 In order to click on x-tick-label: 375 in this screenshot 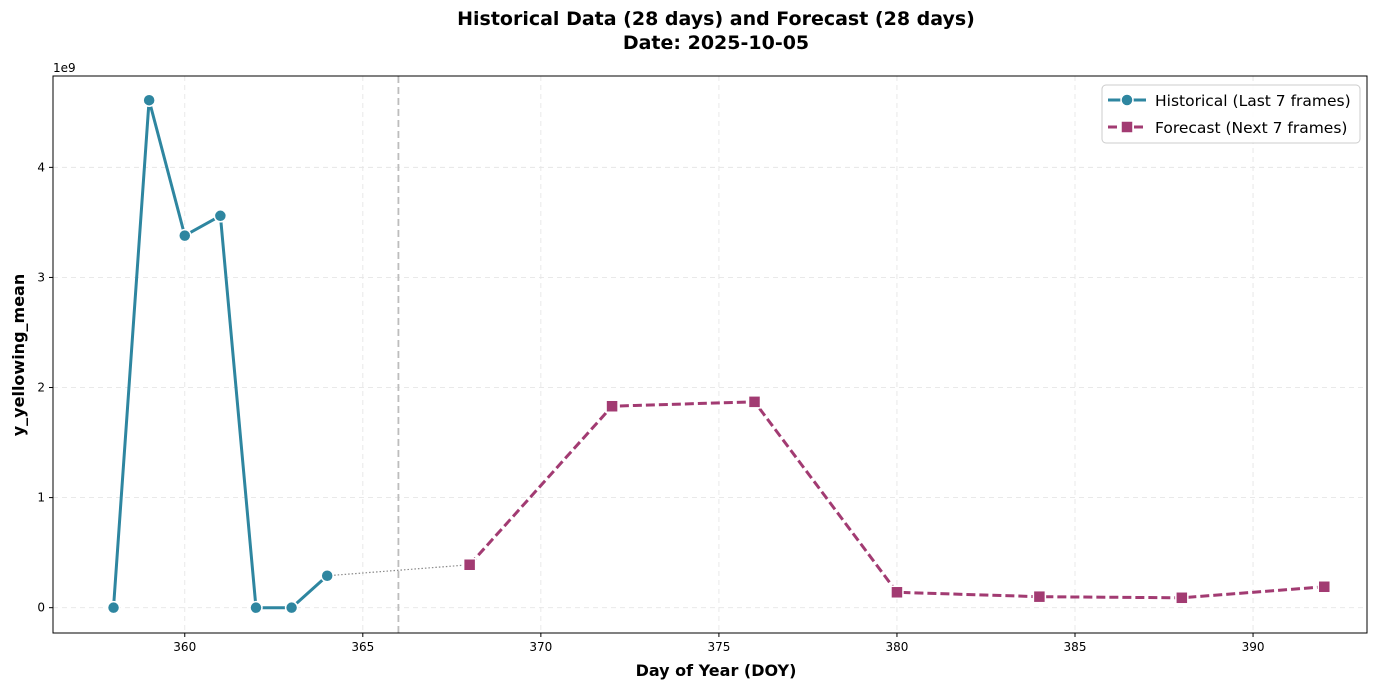, I will do `click(718, 647)`.